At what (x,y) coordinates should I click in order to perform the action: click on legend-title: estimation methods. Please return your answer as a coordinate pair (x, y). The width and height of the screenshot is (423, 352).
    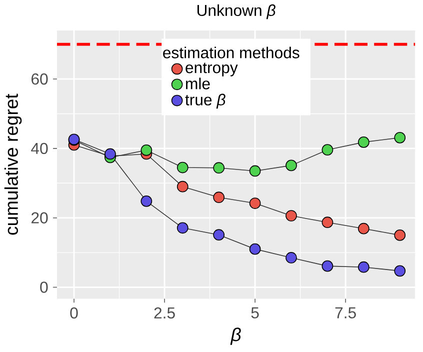
    Looking at the image, I should click on (231, 52).